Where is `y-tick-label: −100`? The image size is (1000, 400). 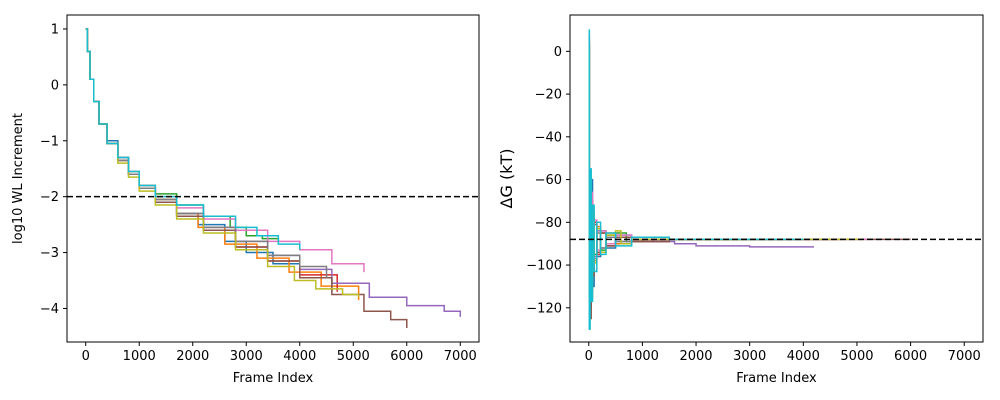 y-tick-label: −100 is located at coordinates (544, 266).